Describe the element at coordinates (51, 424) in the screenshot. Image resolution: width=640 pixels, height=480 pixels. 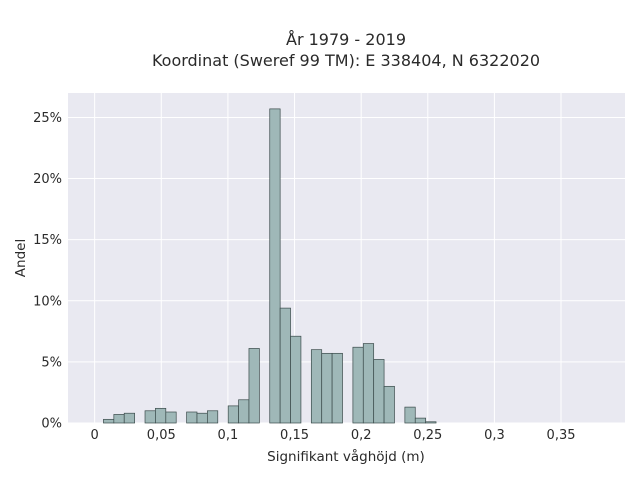
I see `y-tick-label: 0%` at that location.